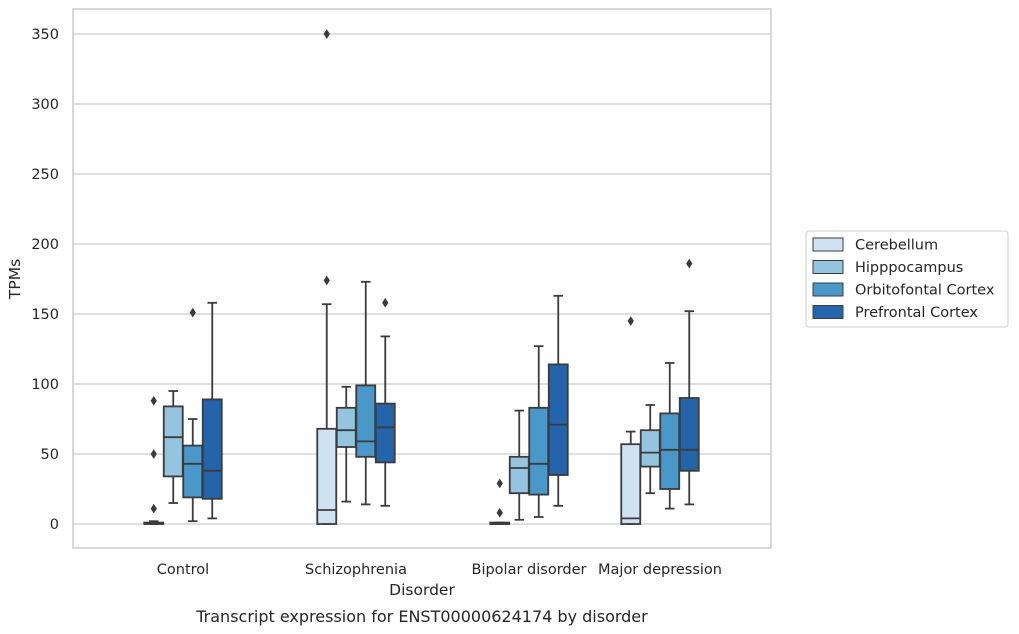 The height and width of the screenshot is (634, 1019). What do you see at coordinates (45, 175) in the screenshot?
I see `y-tick-label: 250` at bounding box center [45, 175].